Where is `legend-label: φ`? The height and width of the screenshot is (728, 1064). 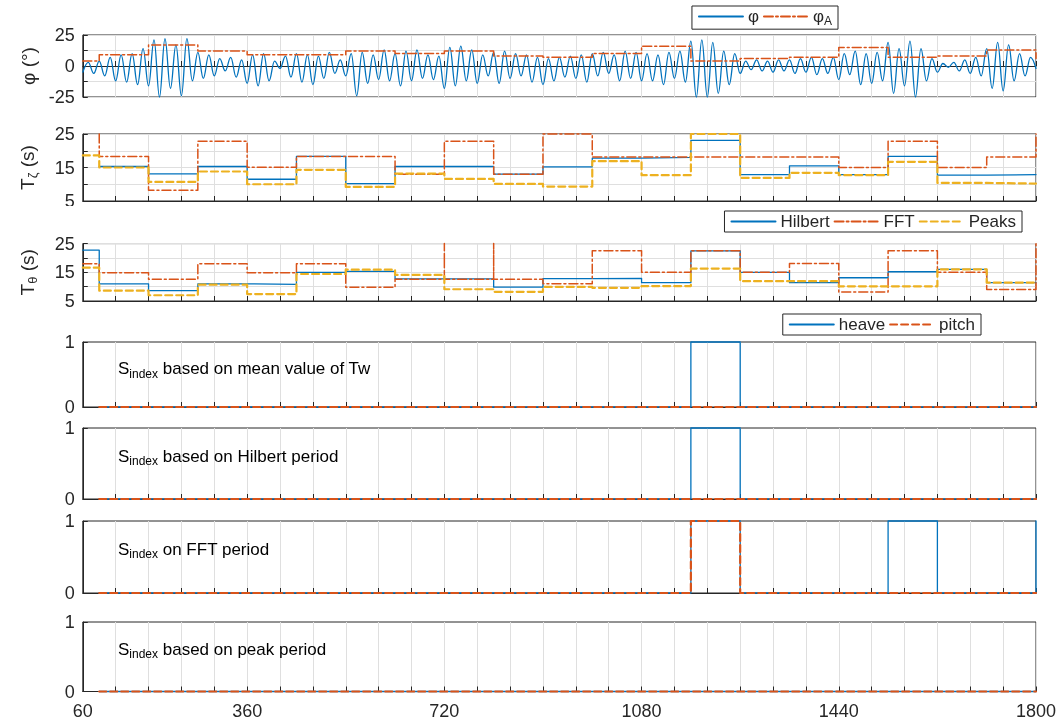 legend-label: φ is located at coordinates (753, 16).